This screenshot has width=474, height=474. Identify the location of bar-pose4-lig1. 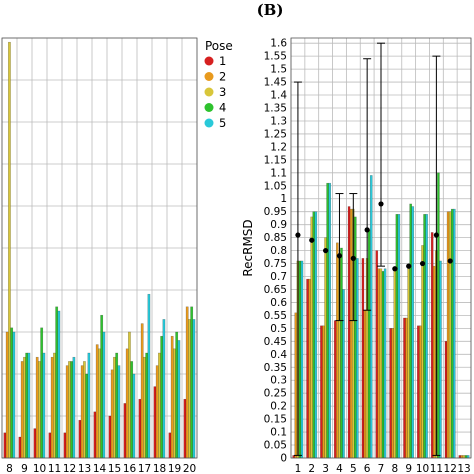
(300, 359).